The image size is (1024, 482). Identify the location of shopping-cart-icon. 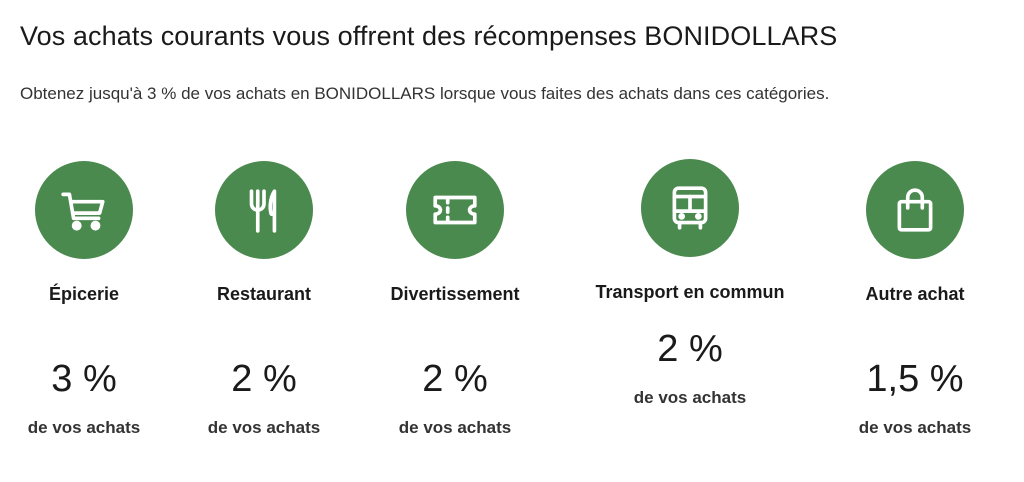
(83, 211).